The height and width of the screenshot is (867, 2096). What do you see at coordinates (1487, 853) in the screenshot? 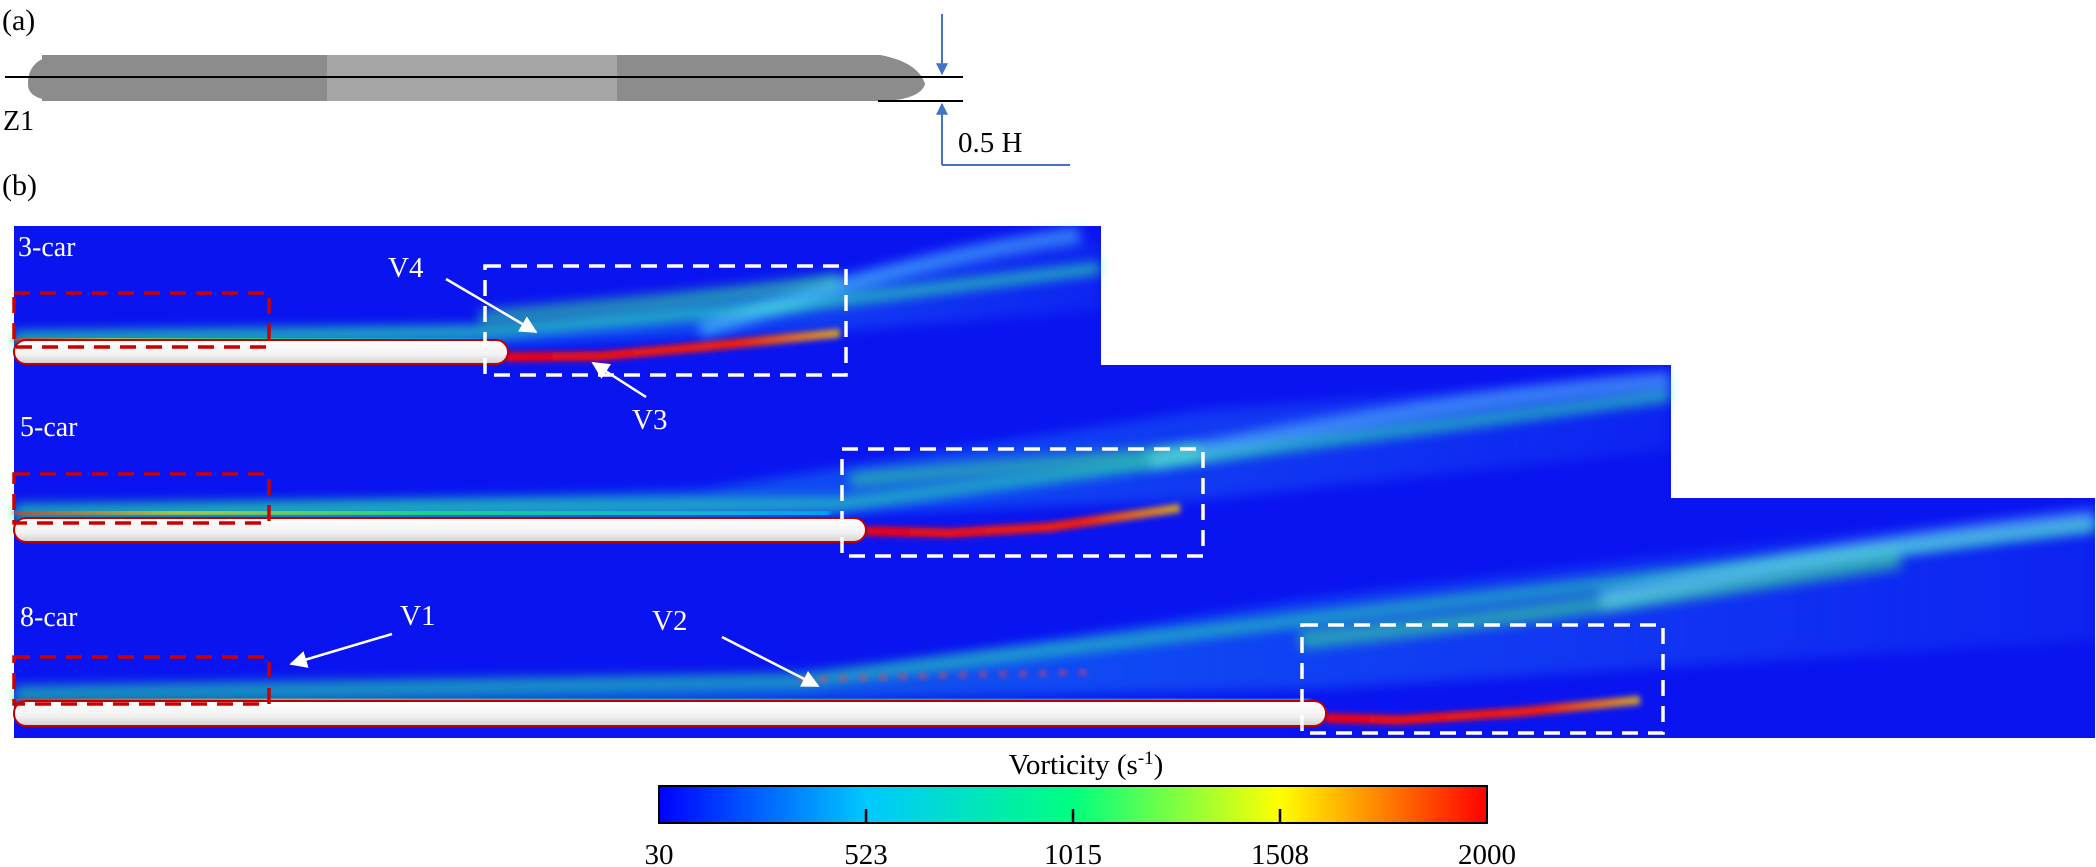
I see `colorbar-tick-label: 2000` at bounding box center [1487, 853].